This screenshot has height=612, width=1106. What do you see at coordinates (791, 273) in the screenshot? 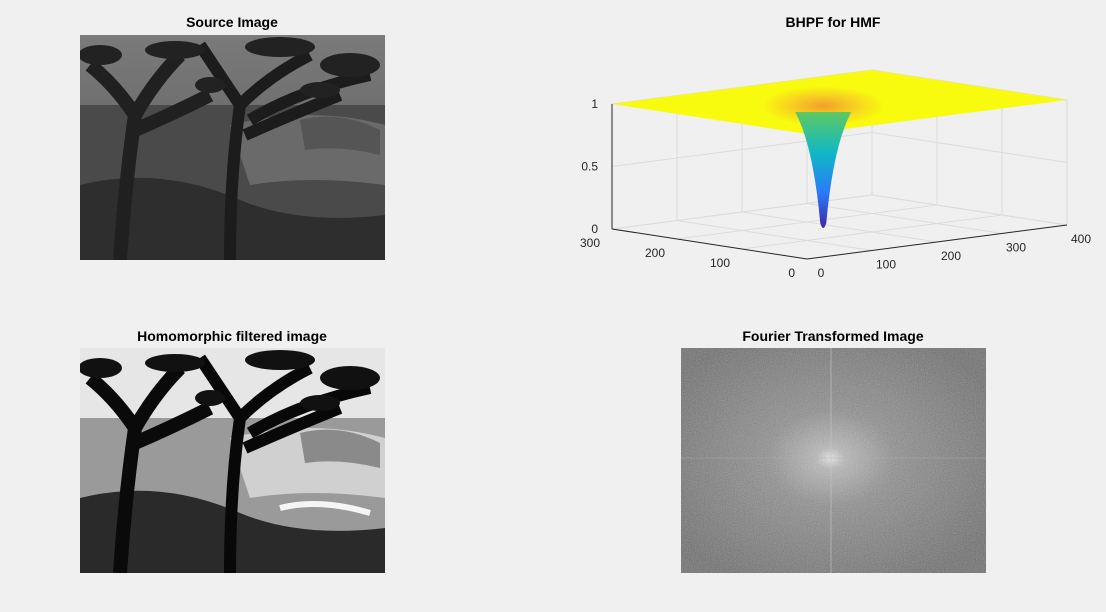
I see `y-tick-label: 0` at bounding box center [791, 273].